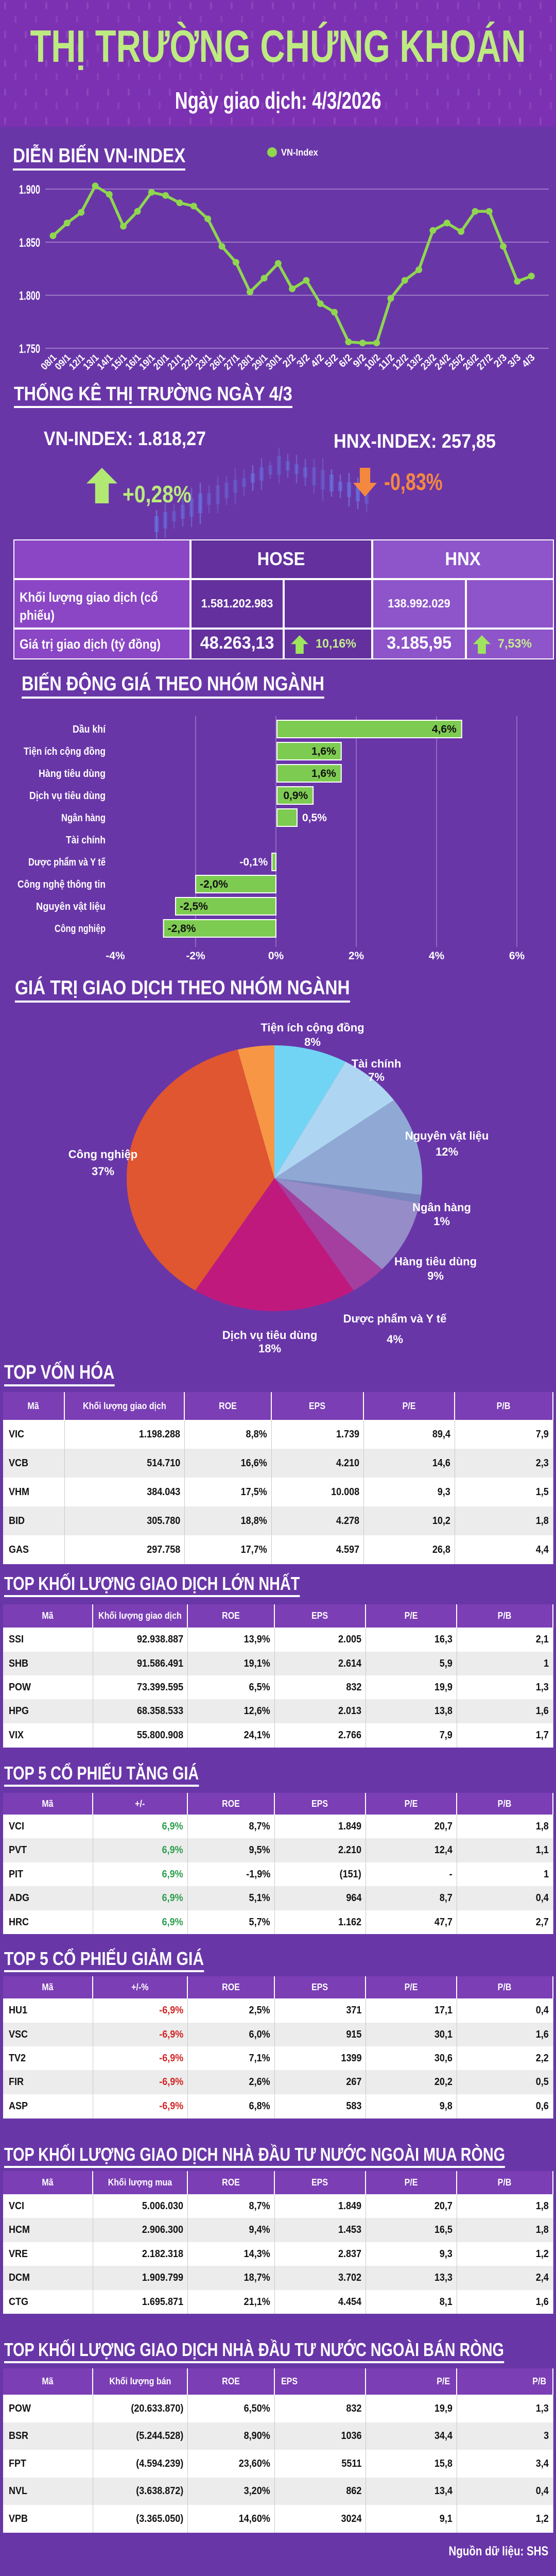 The image size is (556, 2576). Describe the element at coordinates (195, 956) in the screenshot. I see `svg-text: -2%` at that location.